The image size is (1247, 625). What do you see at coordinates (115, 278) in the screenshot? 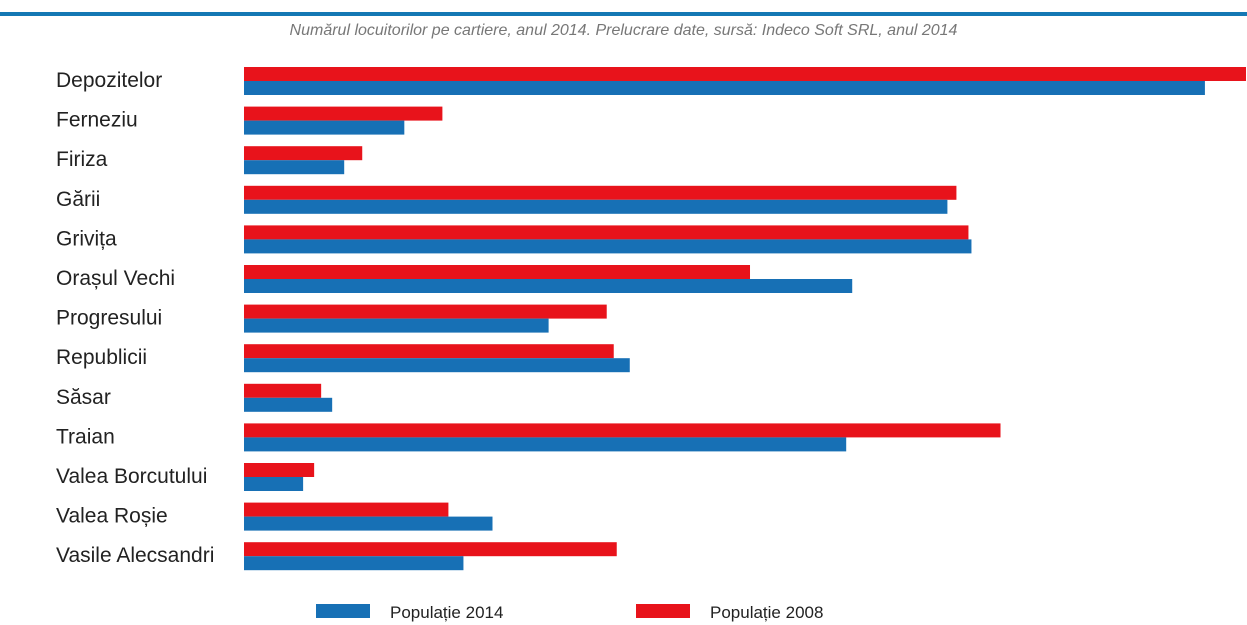
I see `category-label: Orașul Vechi` at bounding box center [115, 278].